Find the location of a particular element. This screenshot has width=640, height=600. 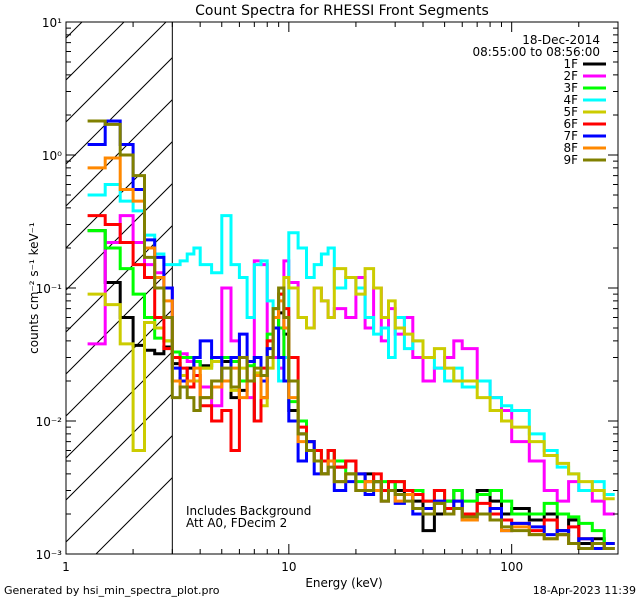

legend-label-4F: 4F is located at coordinates (570, 100).